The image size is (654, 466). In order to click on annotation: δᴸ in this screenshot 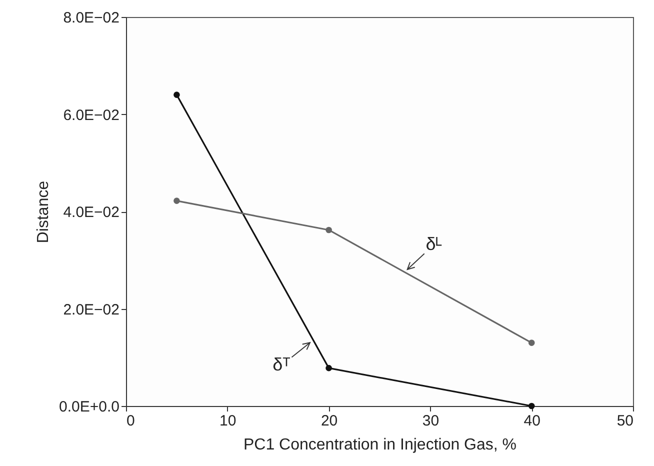, I will do `click(434, 244)`.